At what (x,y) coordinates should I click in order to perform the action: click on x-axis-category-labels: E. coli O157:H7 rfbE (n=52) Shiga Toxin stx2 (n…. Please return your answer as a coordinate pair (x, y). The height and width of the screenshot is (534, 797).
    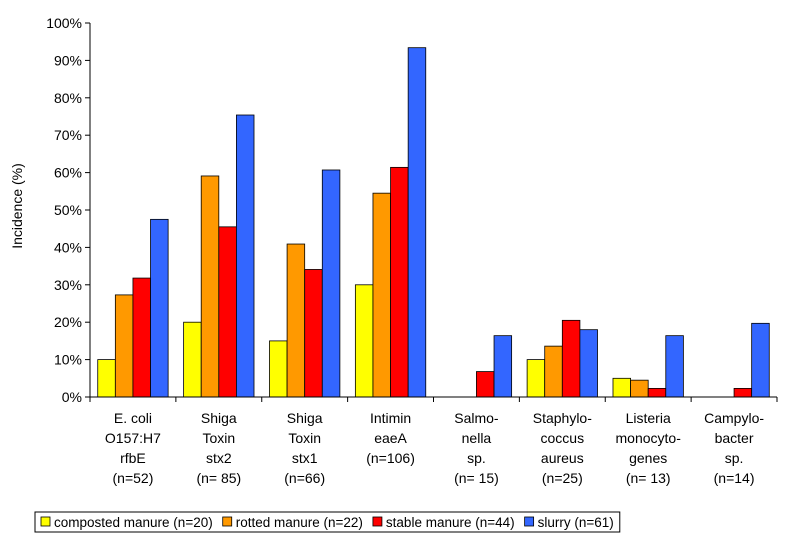
    Looking at the image, I should click on (434, 448).